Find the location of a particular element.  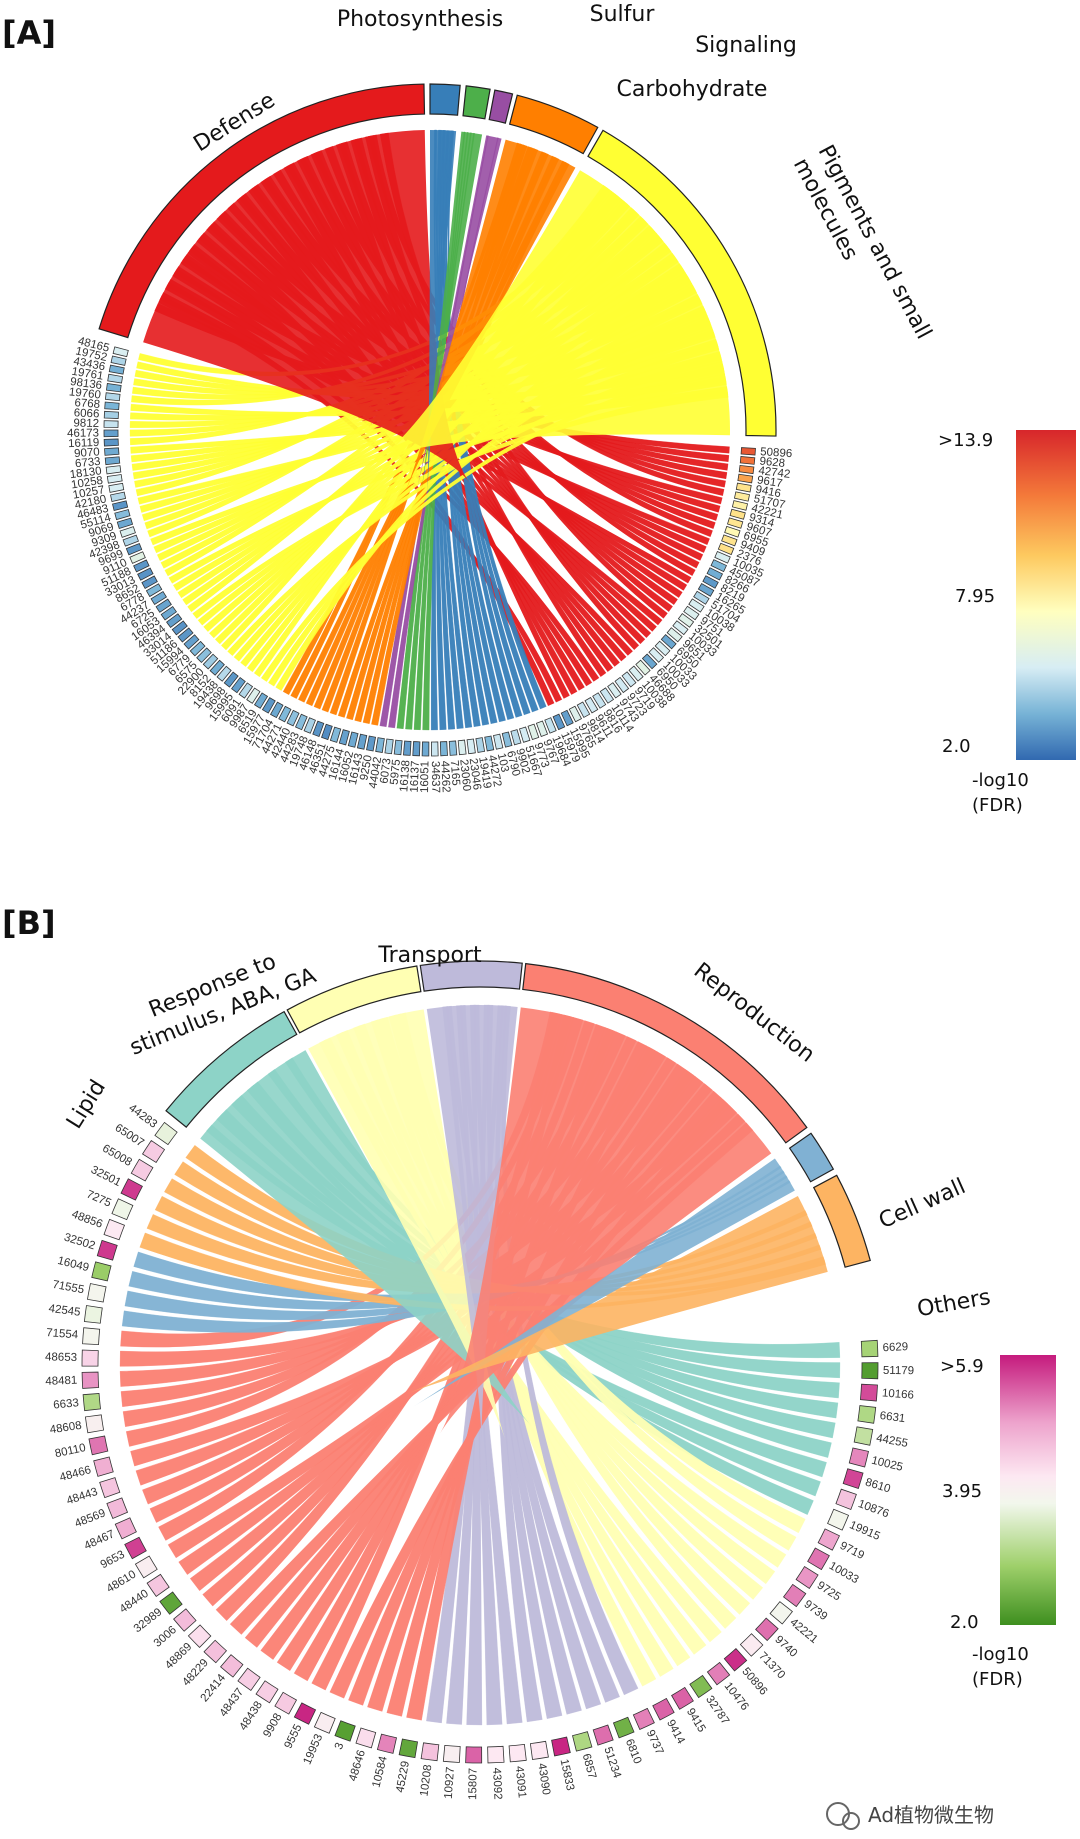

term-label: 44042 is located at coordinates (375, 772).